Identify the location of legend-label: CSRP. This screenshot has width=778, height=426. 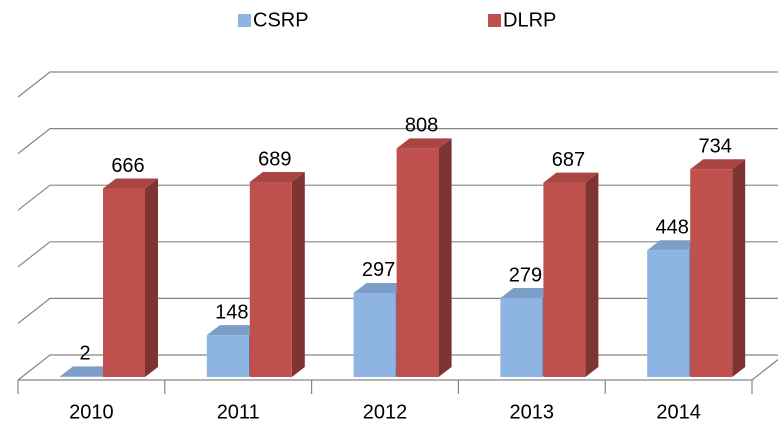
(281, 20).